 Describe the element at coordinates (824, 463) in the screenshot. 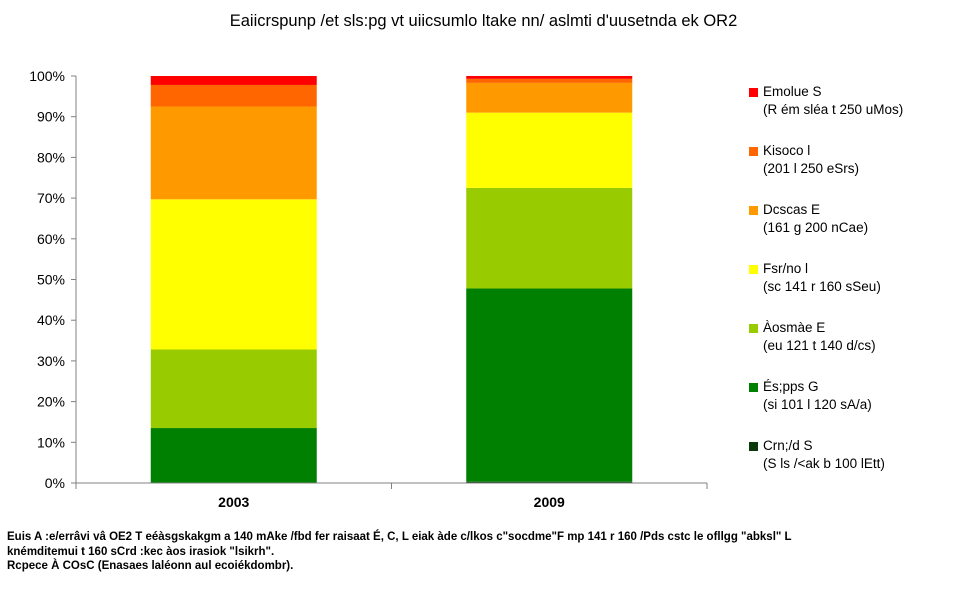

I see `legend-sublabel: (S ls /<ak b 100 lEtt)` at that location.